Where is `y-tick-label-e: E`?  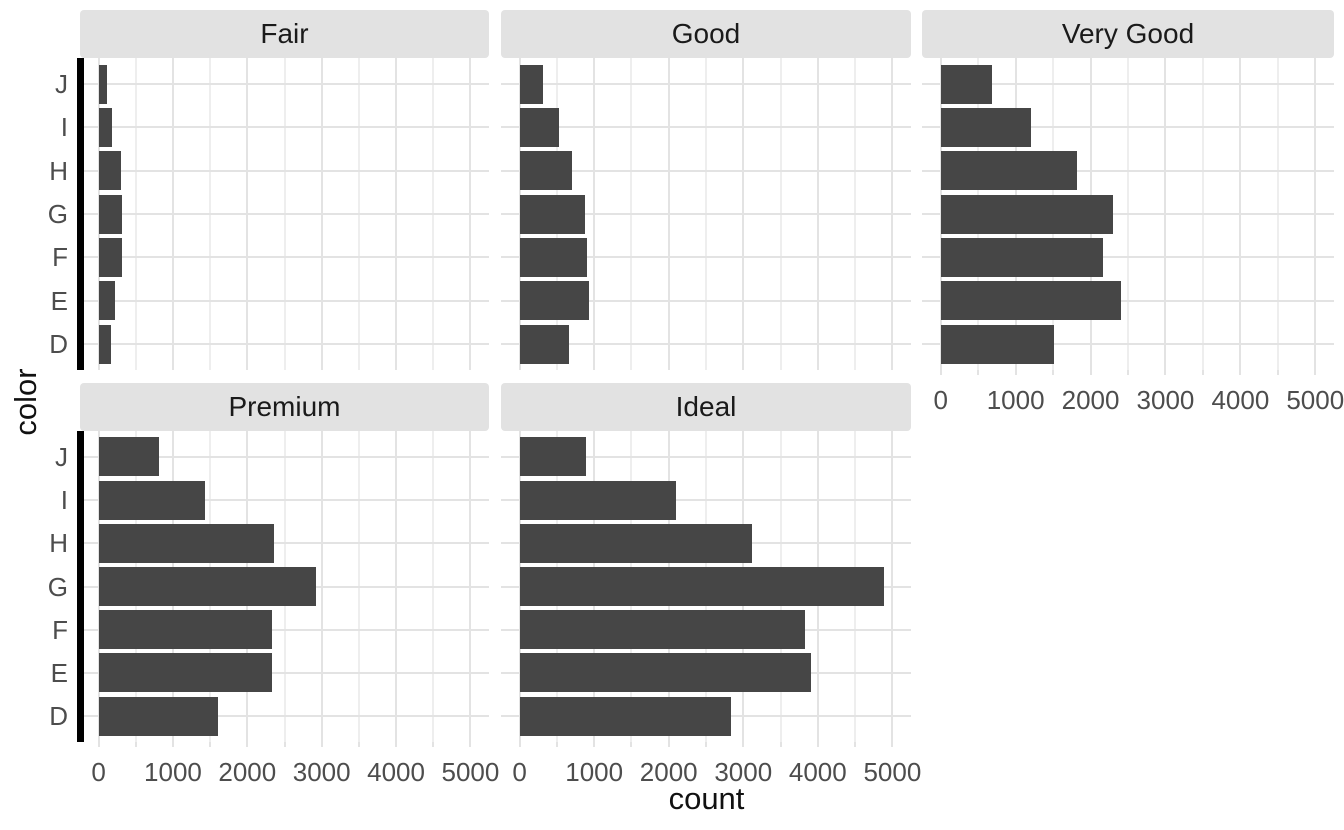
y-tick-label-e: E is located at coordinates (59, 672).